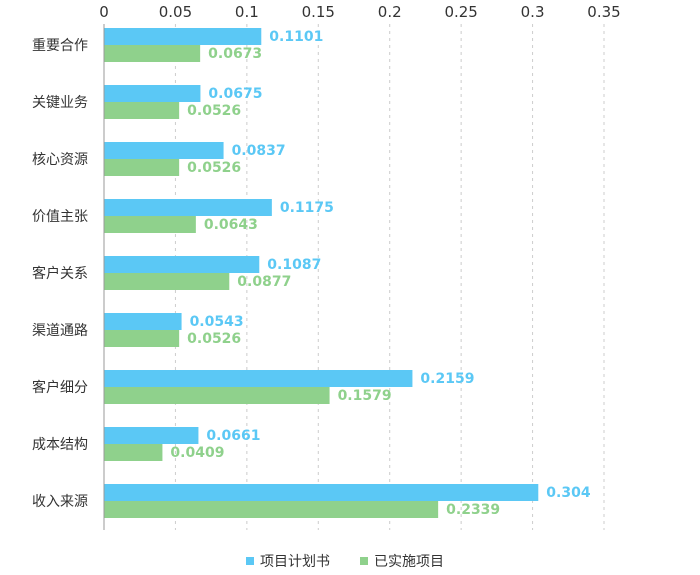 Image resolution: width=700 pixels, height=575 pixels. I want to click on category-label: 渠道通路, so click(60, 331).